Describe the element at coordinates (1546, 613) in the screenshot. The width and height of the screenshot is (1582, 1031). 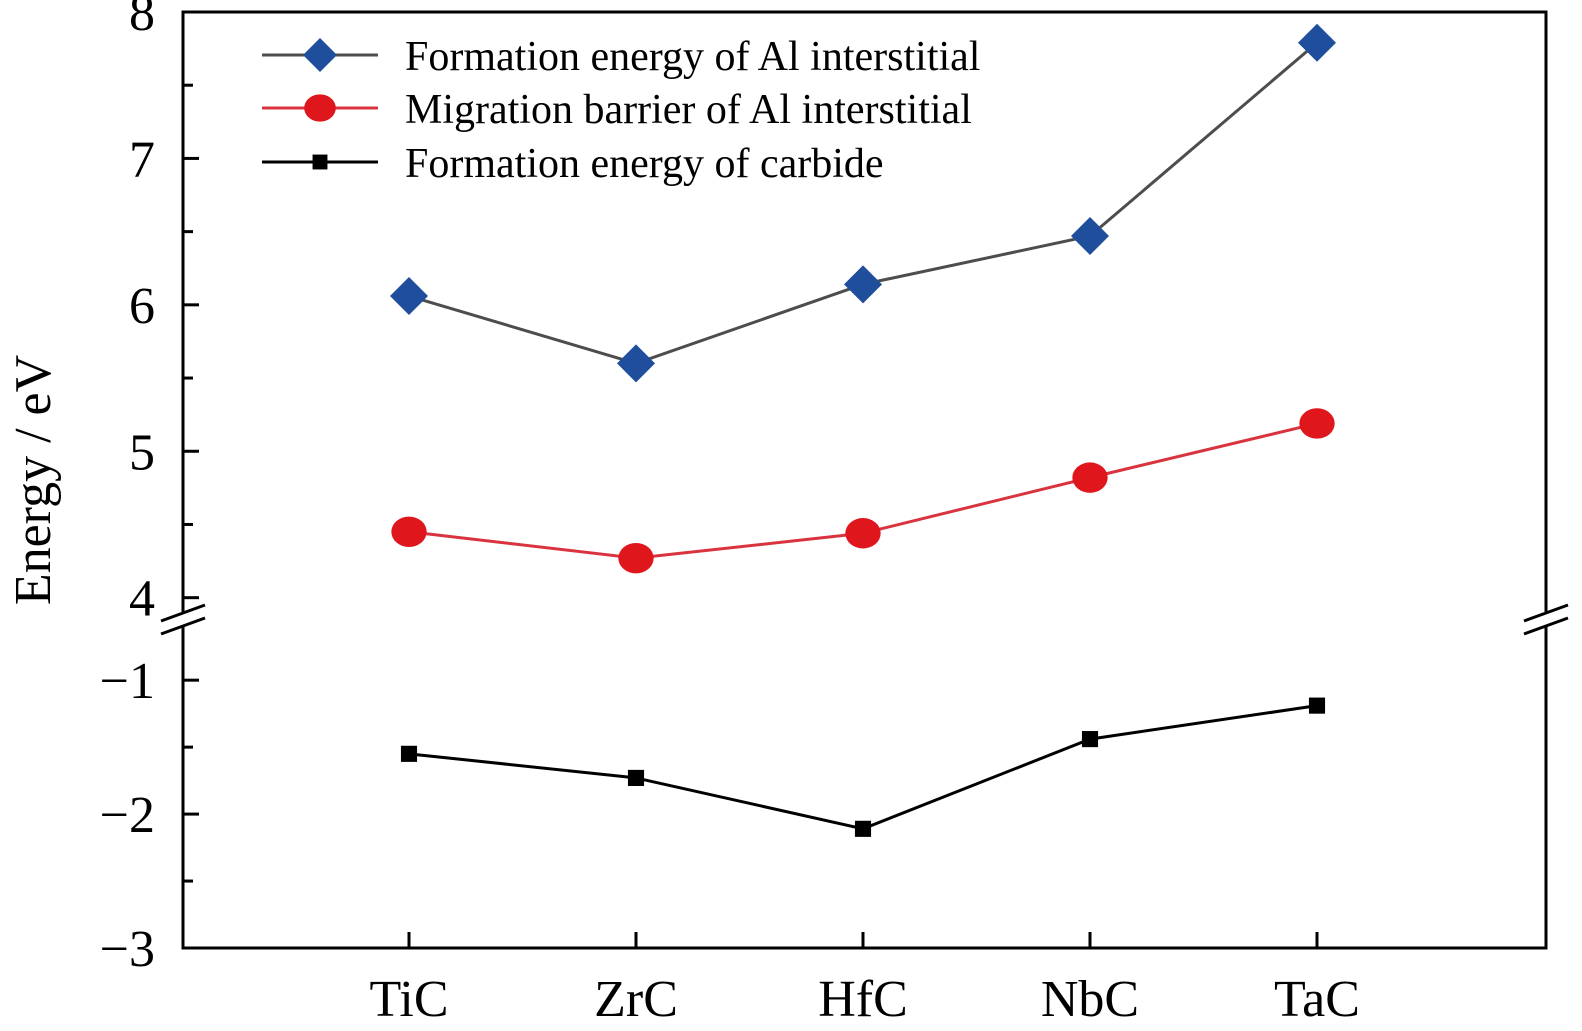
I see `axis-break-mark-right-upper` at that location.